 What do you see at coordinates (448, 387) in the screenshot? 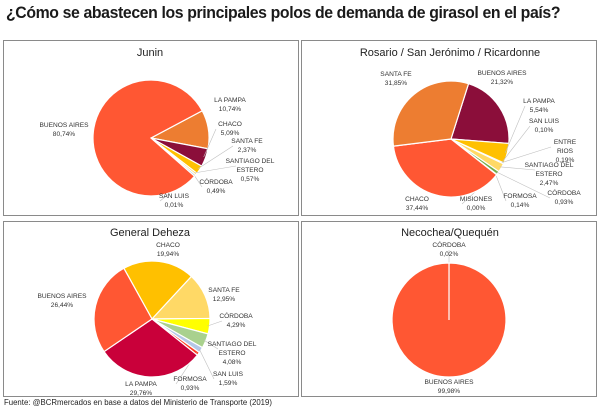
I see `data-label-necochea-buenos-aires: BUENOS AIRES 99,98%` at bounding box center [448, 387].